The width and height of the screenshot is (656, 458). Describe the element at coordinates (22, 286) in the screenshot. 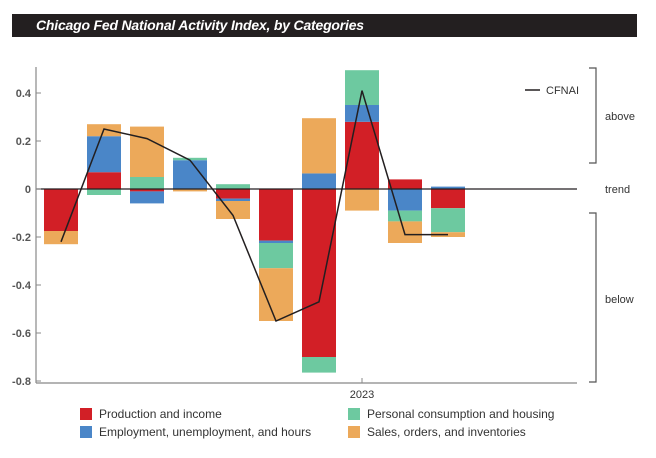

I see `y-tick-label: -0.4` at that location.